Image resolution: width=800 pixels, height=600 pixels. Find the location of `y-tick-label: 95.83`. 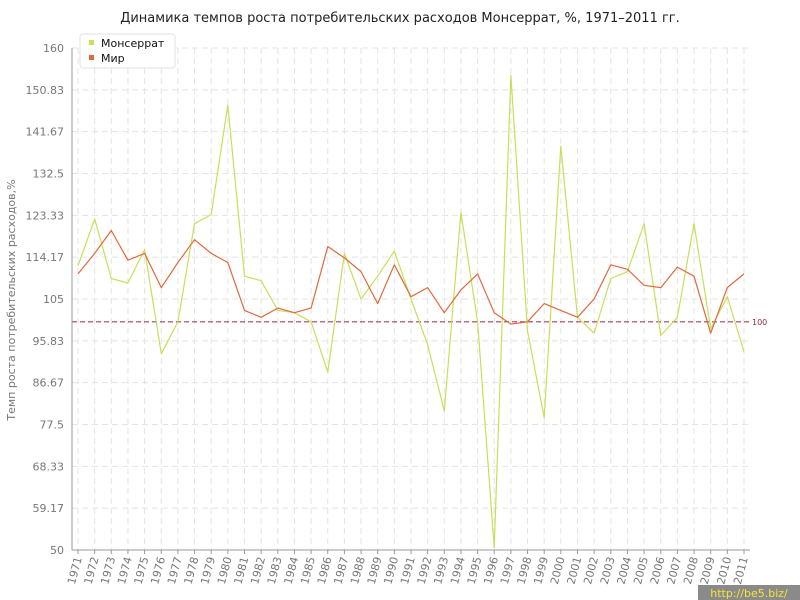

y-tick-label: 95.83 is located at coordinates (49, 341).